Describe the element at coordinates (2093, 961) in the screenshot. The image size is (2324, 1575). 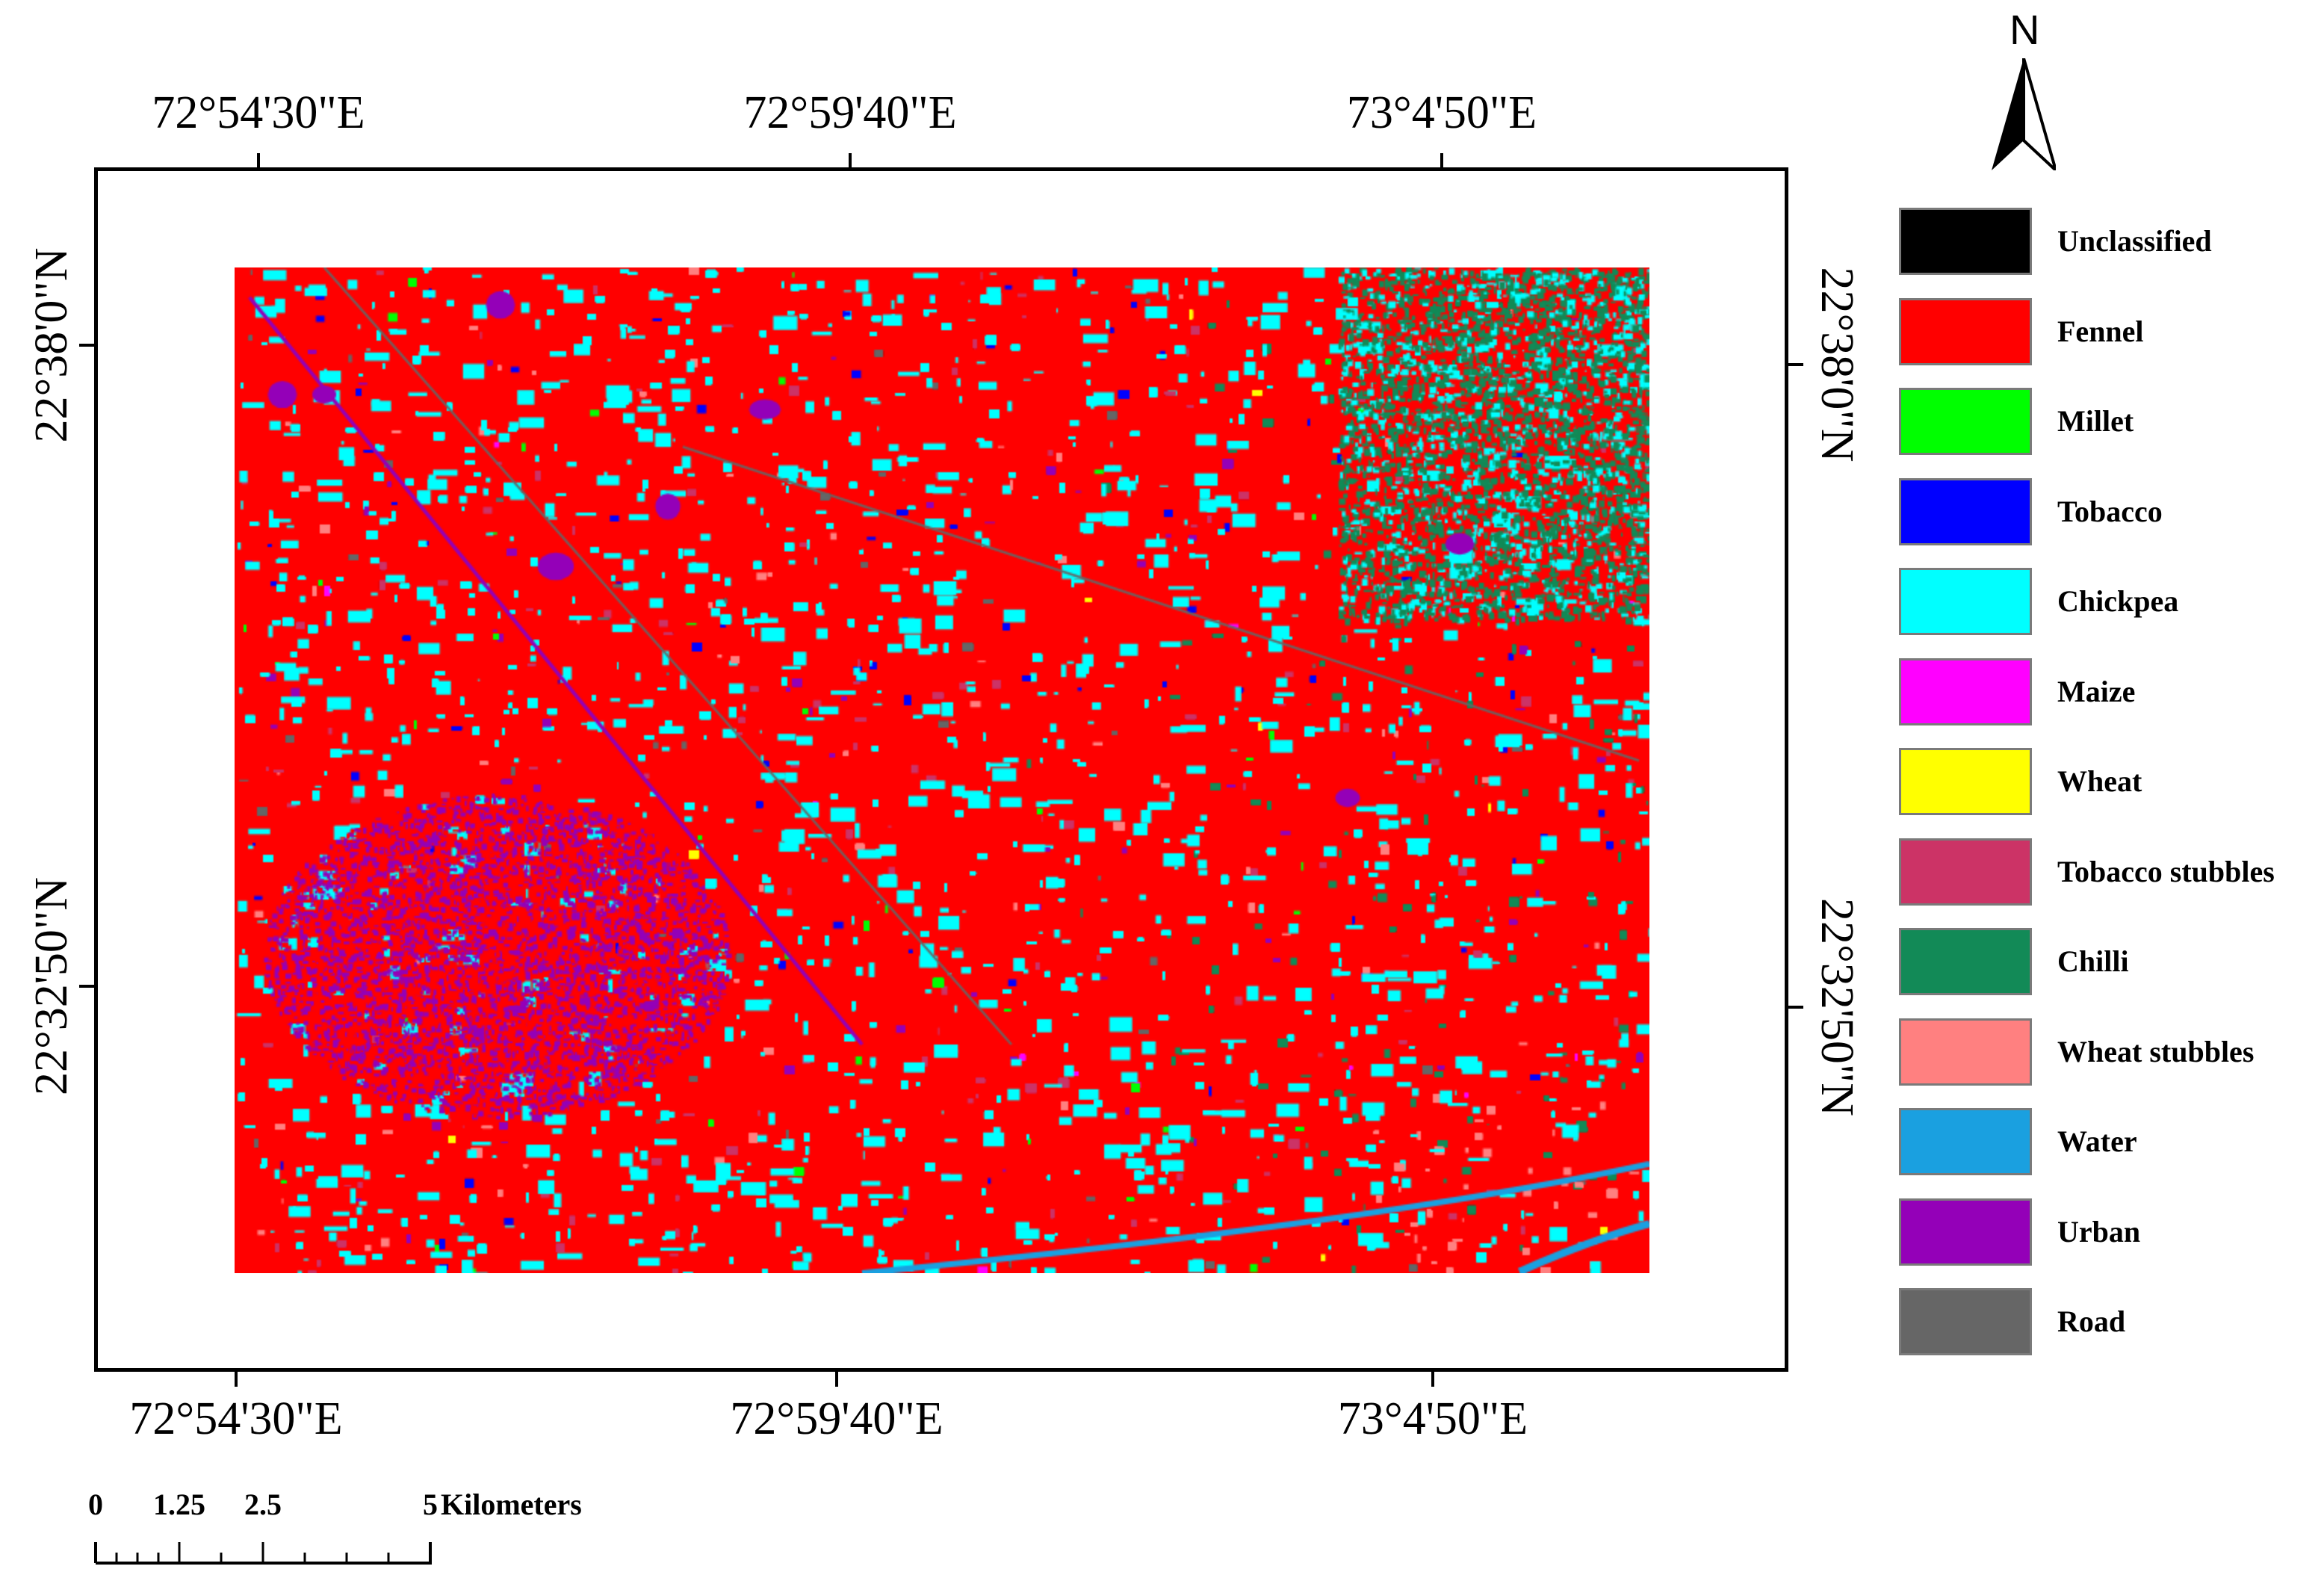
I see `legend-label: Chilli` at that location.